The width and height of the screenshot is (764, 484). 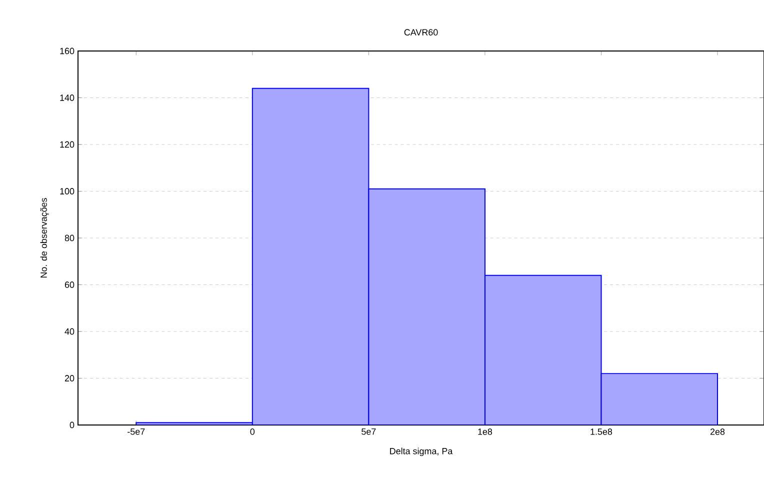 What do you see at coordinates (72, 425) in the screenshot?
I see `y-tick-label: 0` at bounding box center [72, 425].